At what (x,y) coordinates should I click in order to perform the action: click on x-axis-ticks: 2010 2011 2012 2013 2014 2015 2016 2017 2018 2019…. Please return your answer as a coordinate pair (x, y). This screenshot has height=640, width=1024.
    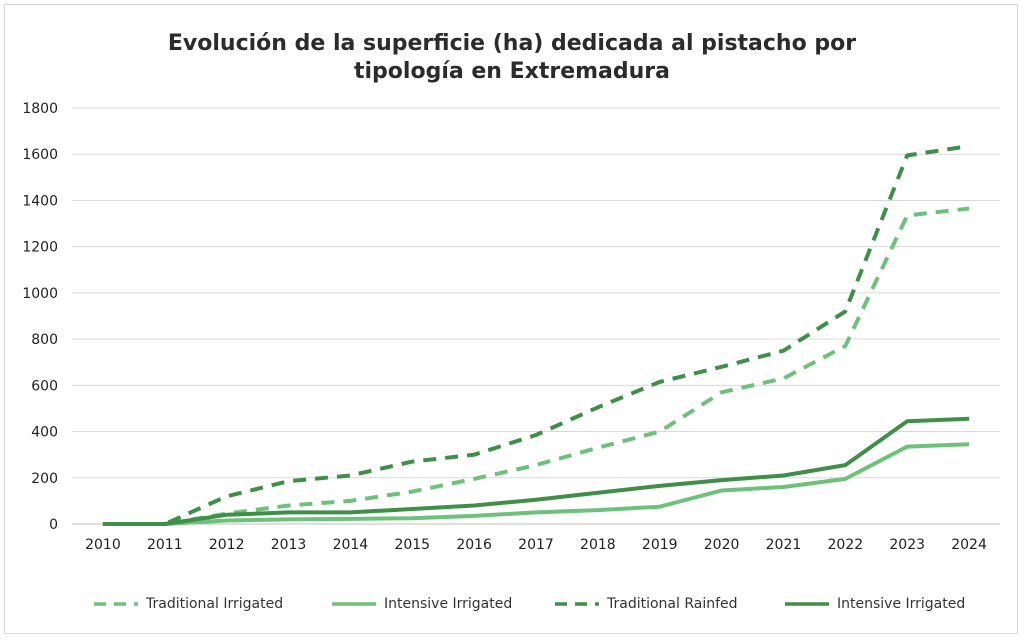
    Looking at the image, I should click on (536, 545).